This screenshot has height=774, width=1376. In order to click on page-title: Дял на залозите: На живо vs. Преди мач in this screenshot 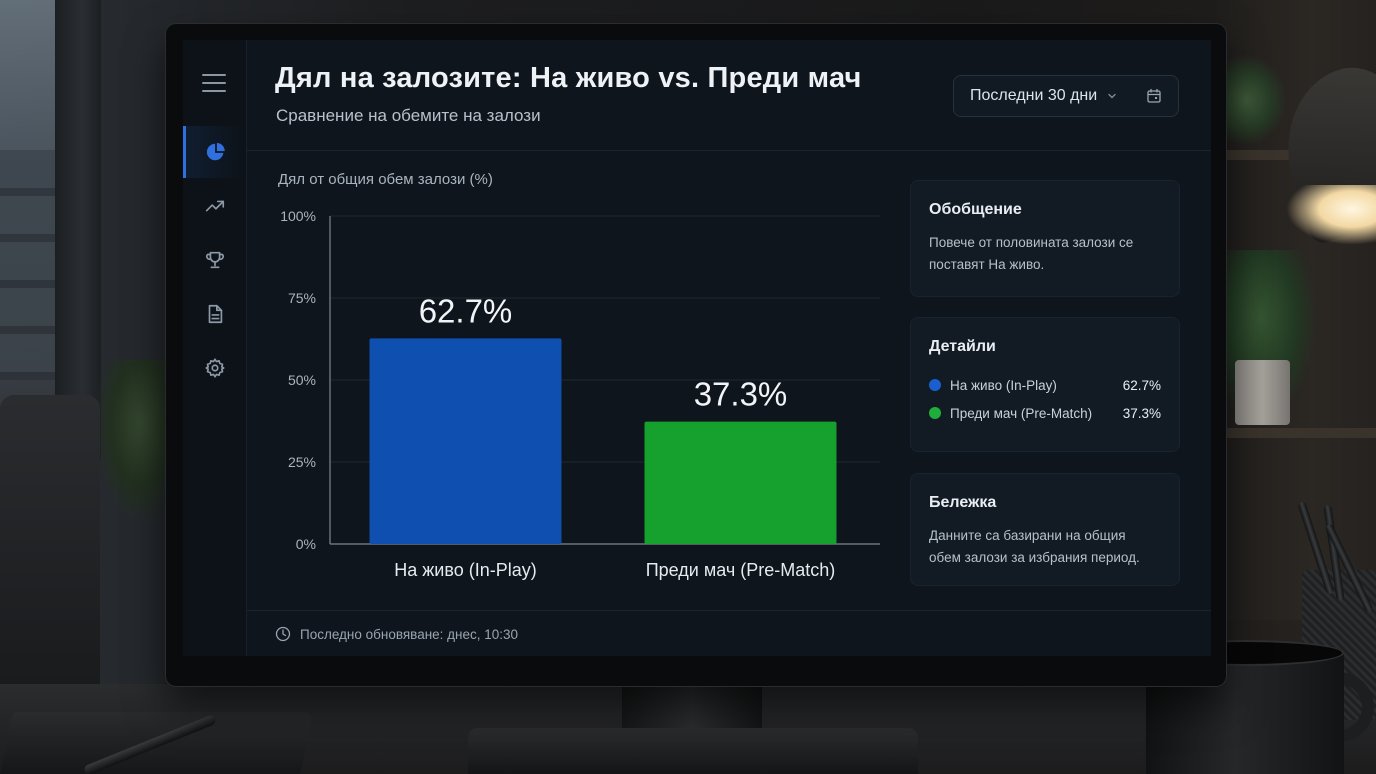, I will do `click(568, 78)`.